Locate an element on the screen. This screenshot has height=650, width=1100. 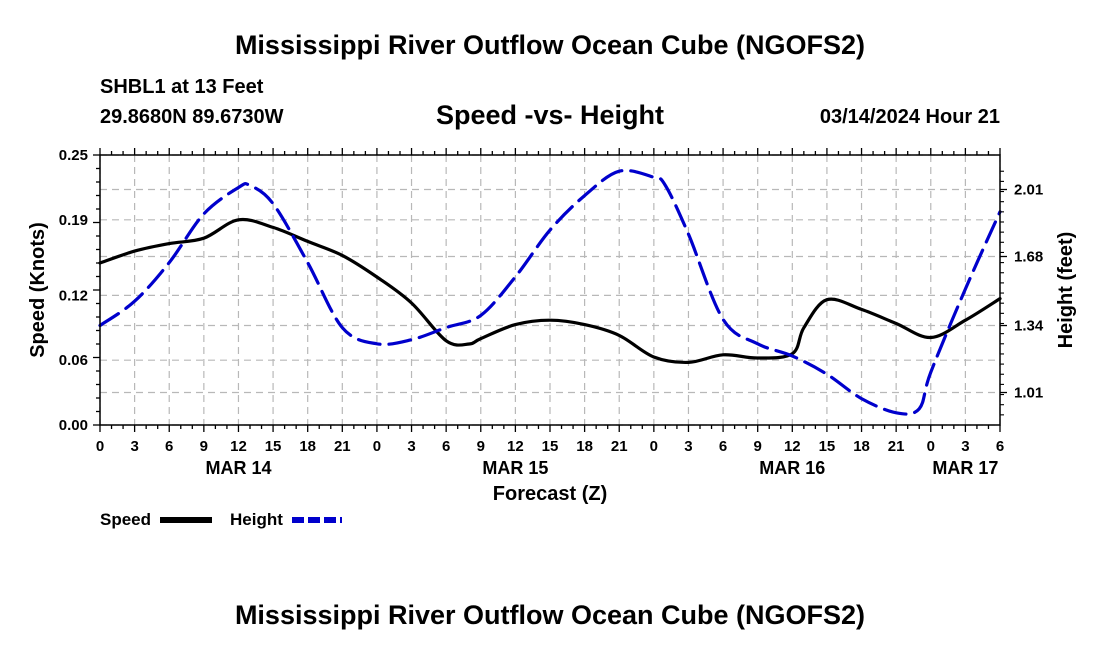
y-tick-label: 0.06 is located at coordinates (73, 360).